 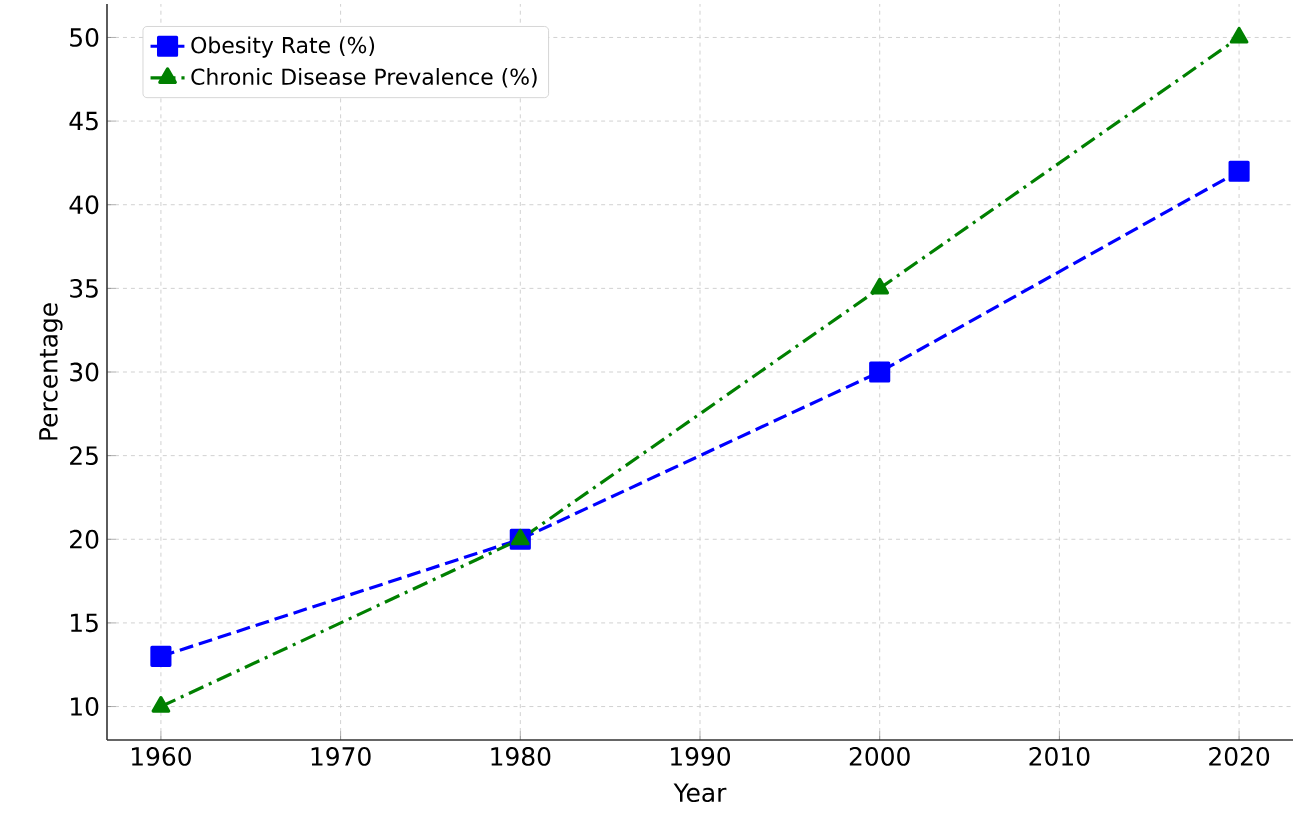 I want to click on legend-label: Obesity Rate (%), so click(x=283, y=47).